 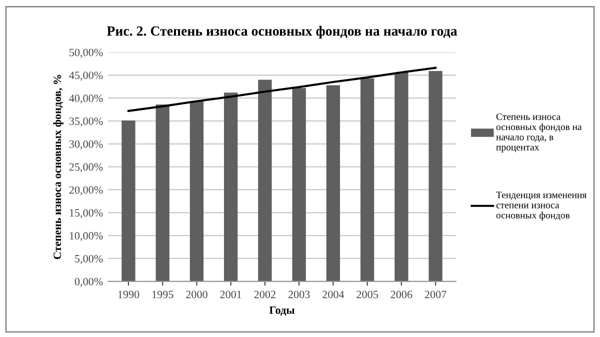 What do you see at coordinates (265, 294) in the screenshot?
I see `x-tick-label: 2002` at bounding box center [265, 294].